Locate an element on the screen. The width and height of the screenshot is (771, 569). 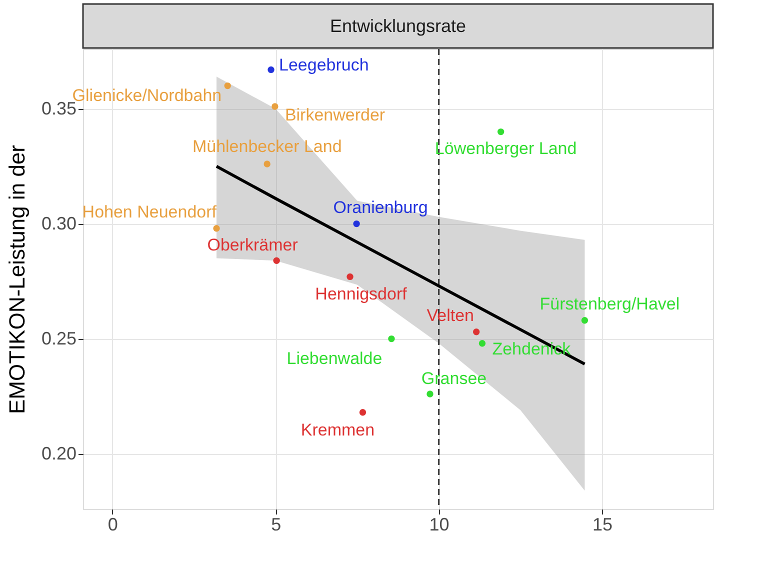
series-label: Liebenwalde is located at coordinates (334, 358).